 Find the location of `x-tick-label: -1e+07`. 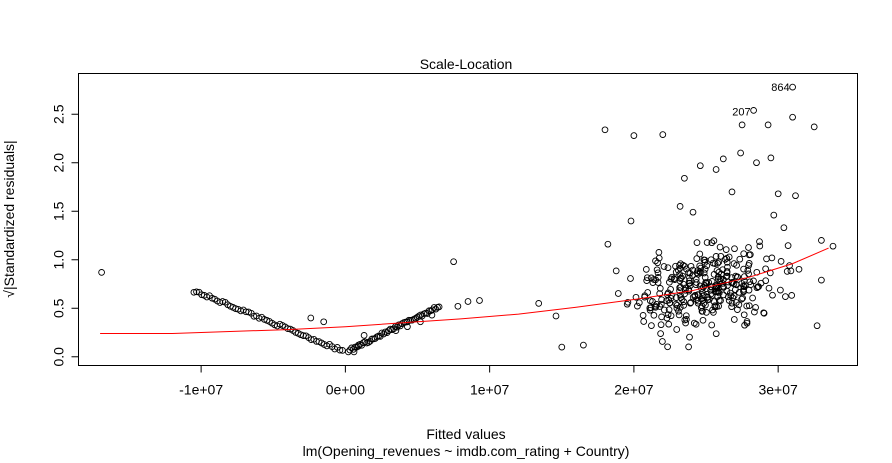

x-tick-label: -1e+07 is located at coordinates (201, 390).